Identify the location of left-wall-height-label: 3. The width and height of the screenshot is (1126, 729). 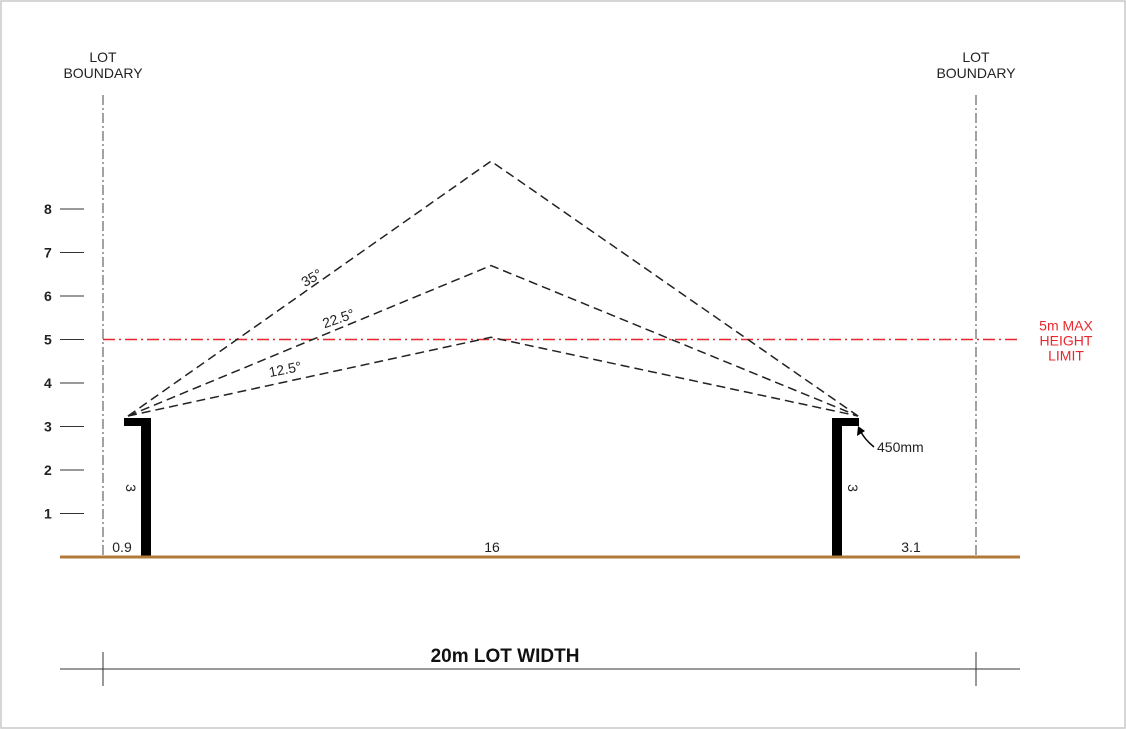
(131, 488).